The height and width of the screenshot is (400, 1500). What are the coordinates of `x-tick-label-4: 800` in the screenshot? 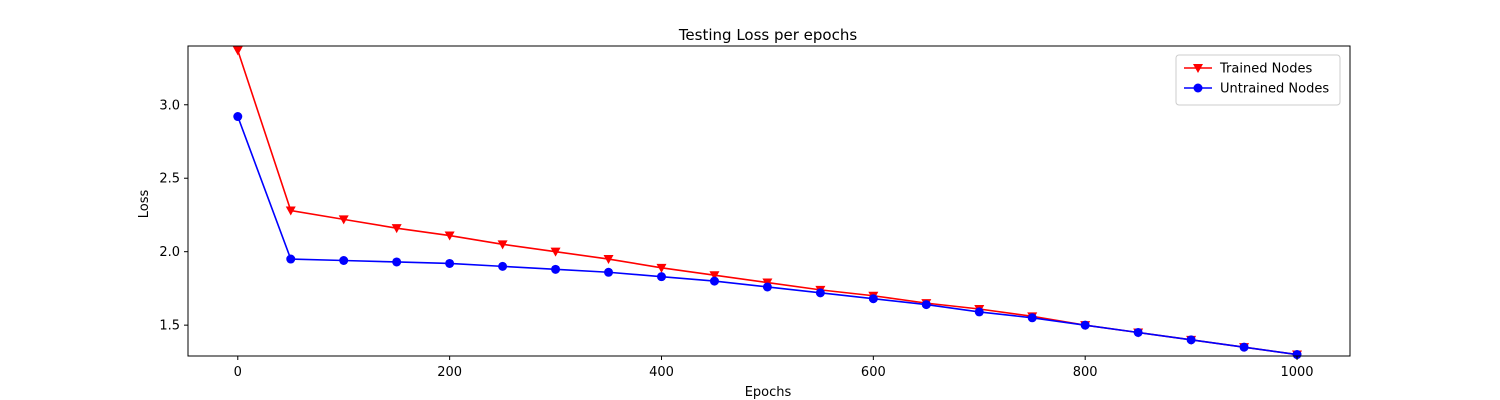 It's located at (1085, 372).